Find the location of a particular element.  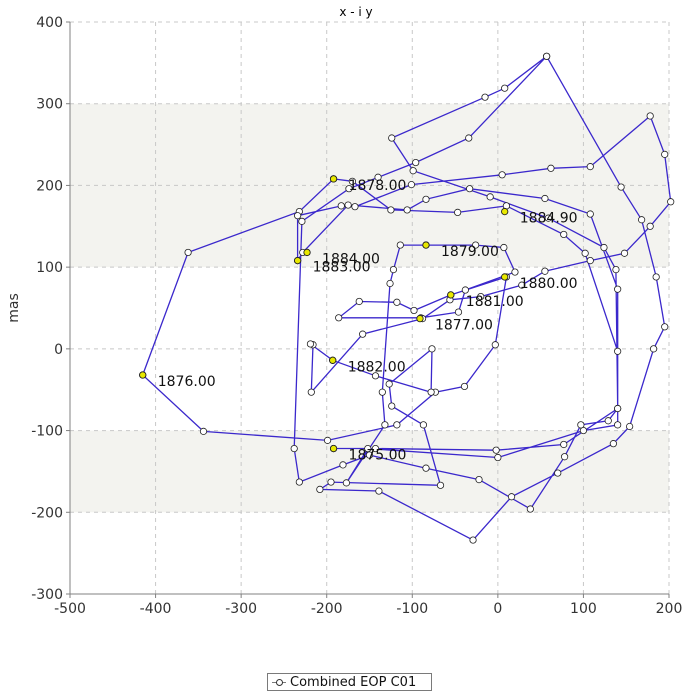

point-label: 1877.00 is located at coordinates (464, 326).